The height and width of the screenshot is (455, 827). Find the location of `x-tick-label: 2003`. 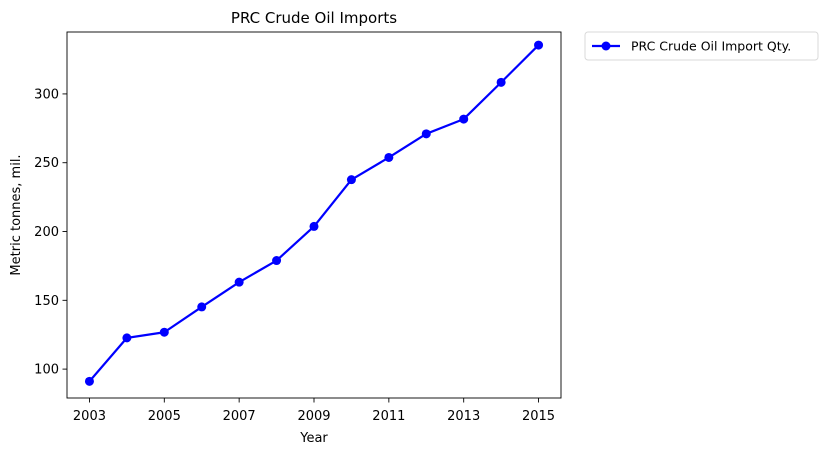

x-tick-label: 2003 is located at coordinates (89, 416).